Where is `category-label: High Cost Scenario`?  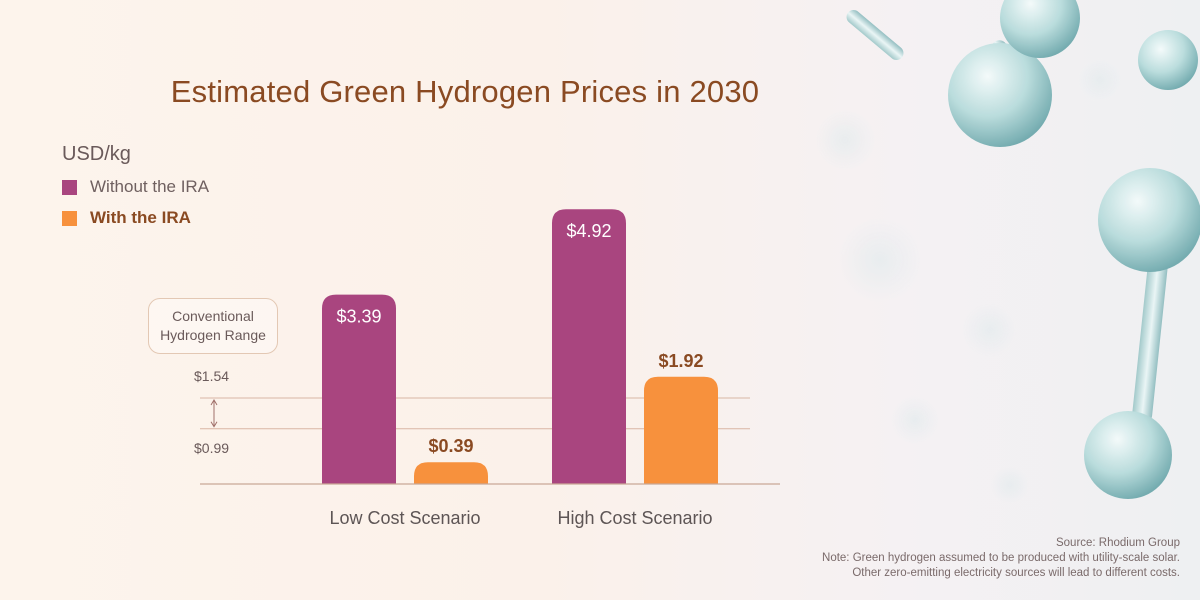
category-label: High Cost Scenario is located at coordinates (634, 518).